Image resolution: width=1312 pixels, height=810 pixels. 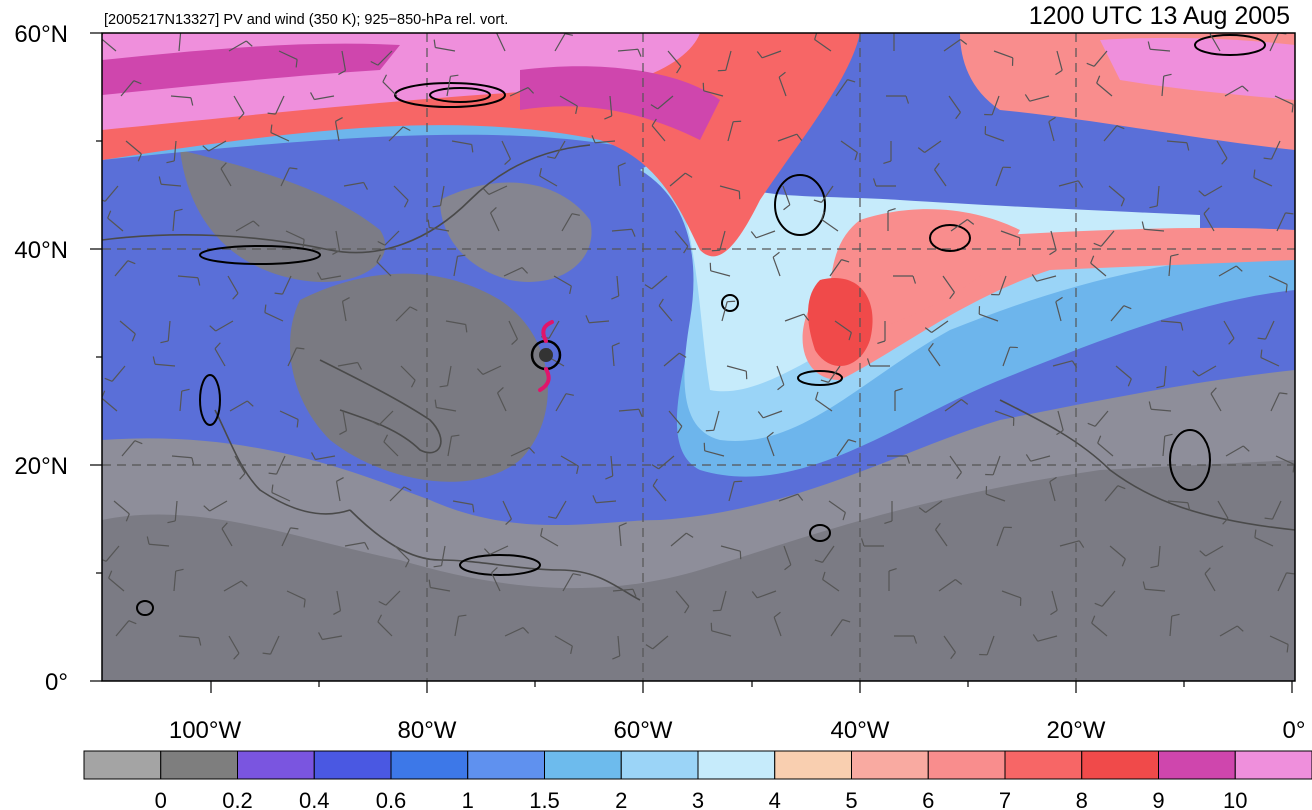 What do you see at coordinates (161, 799) in the screenshot?
I see `colorbar-label: 0` at bounding box center [161, 799].